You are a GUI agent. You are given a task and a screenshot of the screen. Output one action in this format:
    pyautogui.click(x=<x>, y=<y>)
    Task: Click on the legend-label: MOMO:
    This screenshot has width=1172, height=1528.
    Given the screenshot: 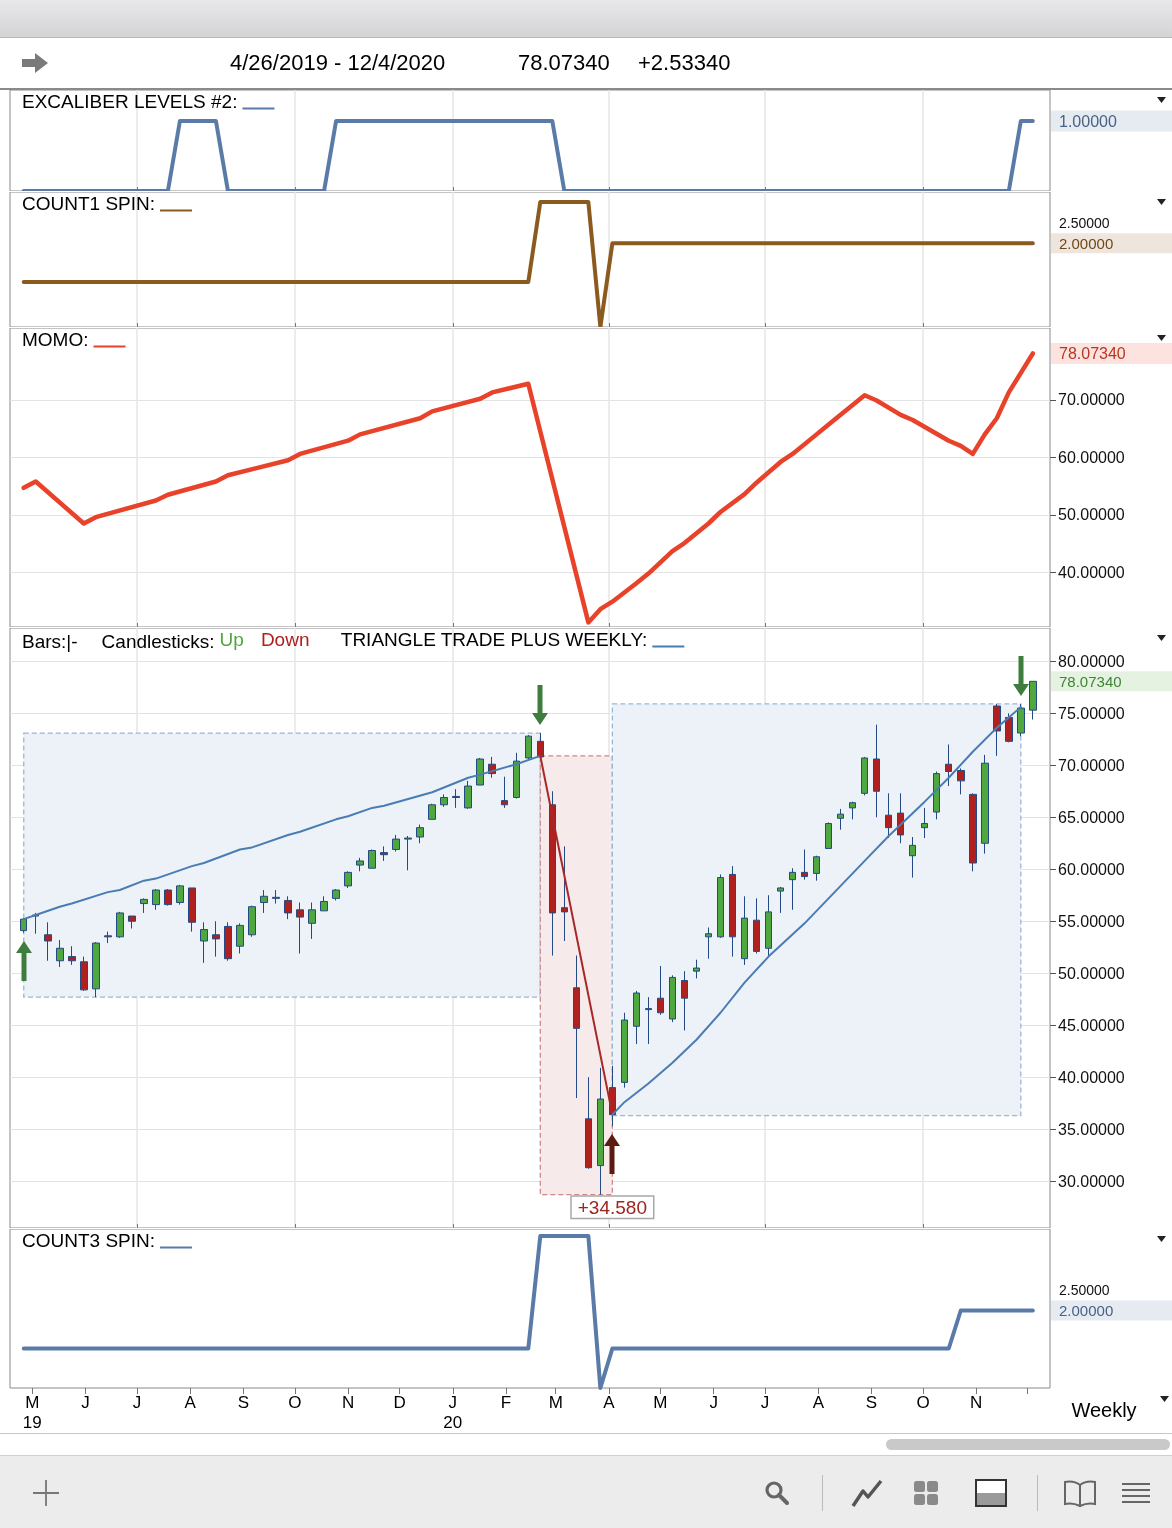 What is the action you would take?
    pyautogui.click(x=55, y=339)
    